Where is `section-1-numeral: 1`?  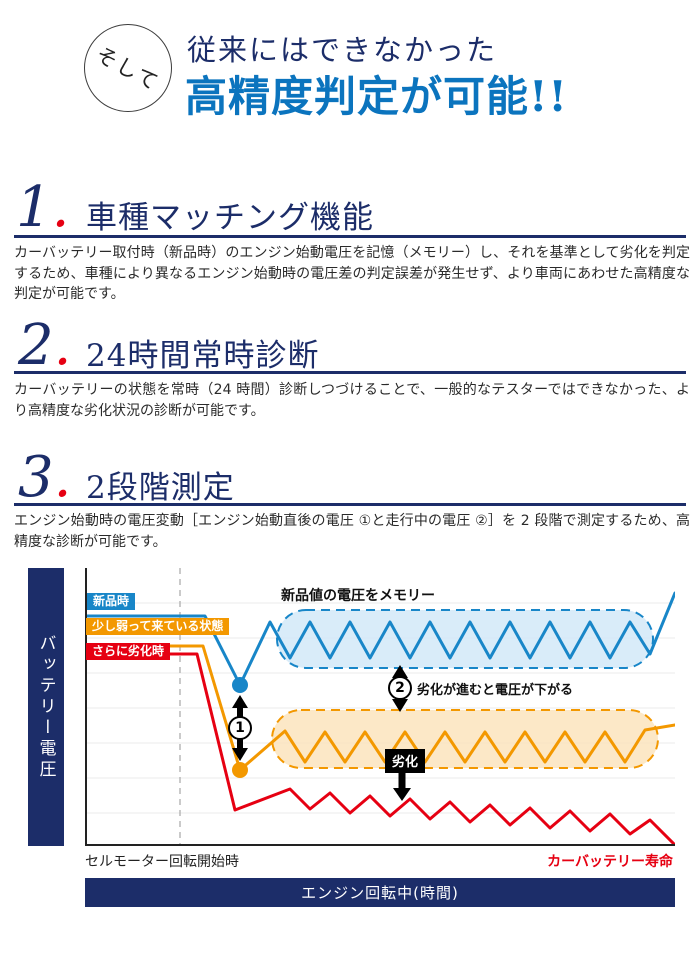
section-1-numeral: 1 is located at coordinates (34, 207).